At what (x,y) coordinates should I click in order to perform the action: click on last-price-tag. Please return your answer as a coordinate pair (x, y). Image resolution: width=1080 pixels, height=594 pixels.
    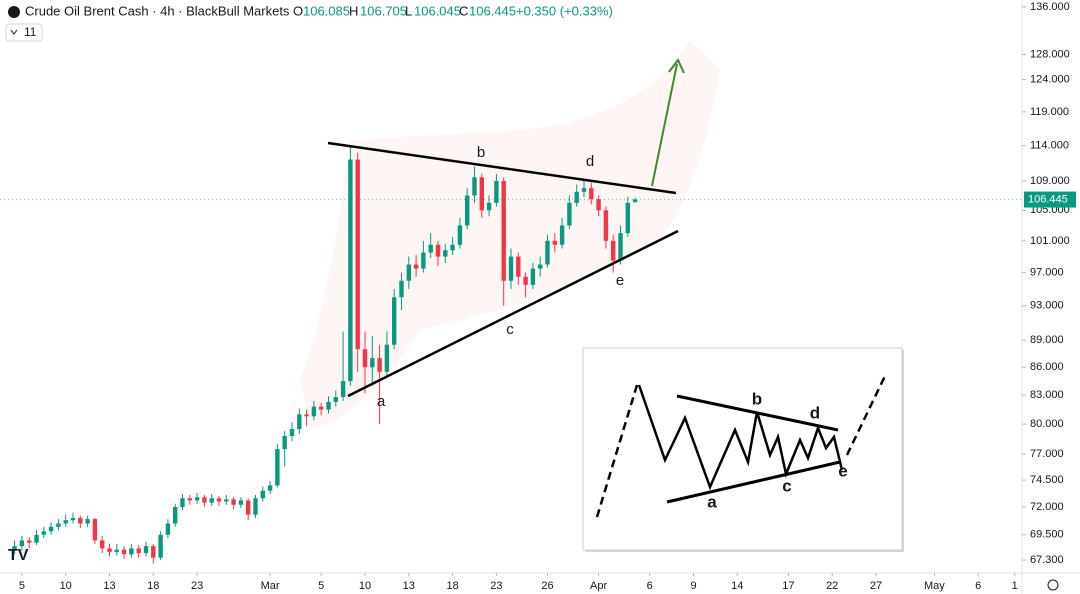
    Looking at the image, I should click on (1050, 199).